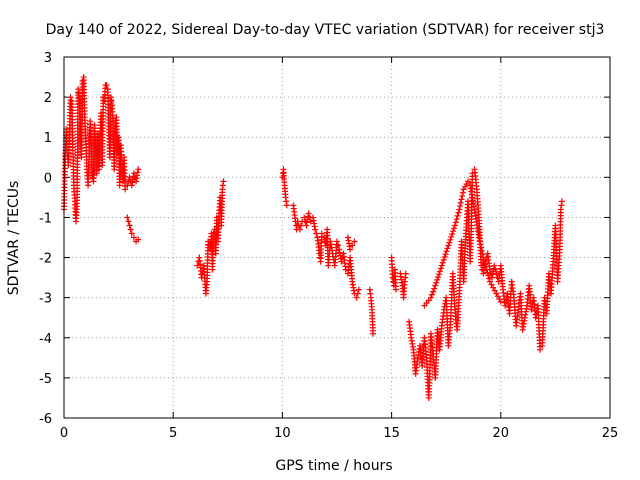 This screenshot has width=640, height=480. I want to click on x-tick-label: 0, so click(64, 433).